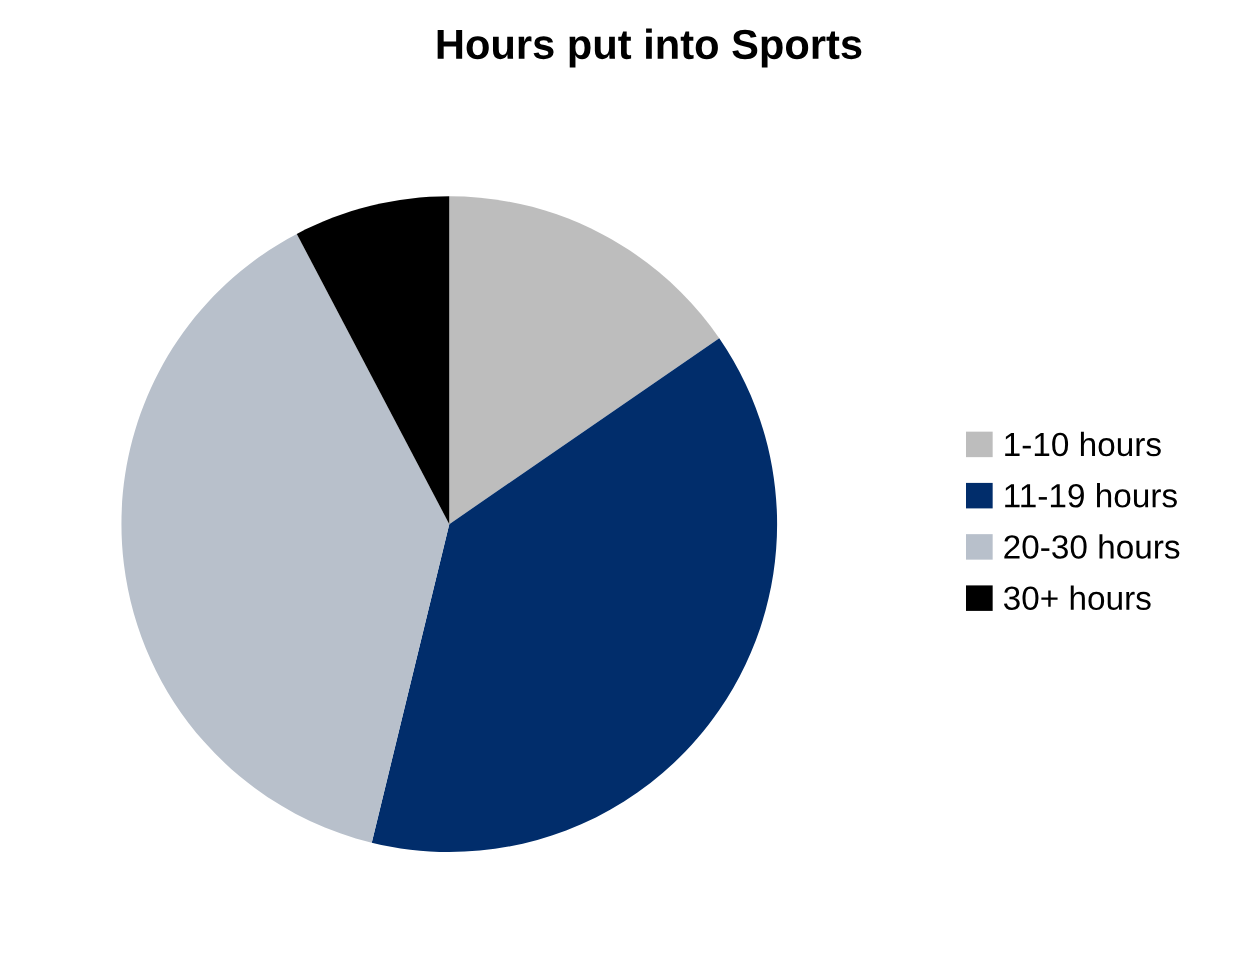 The width and height of the screenshot is (1248, 953). What do you see at coordinates (1091, 495) in the screenshot?
I see `legend-label: 11-19 hours` at bounding box center [1091, 495].